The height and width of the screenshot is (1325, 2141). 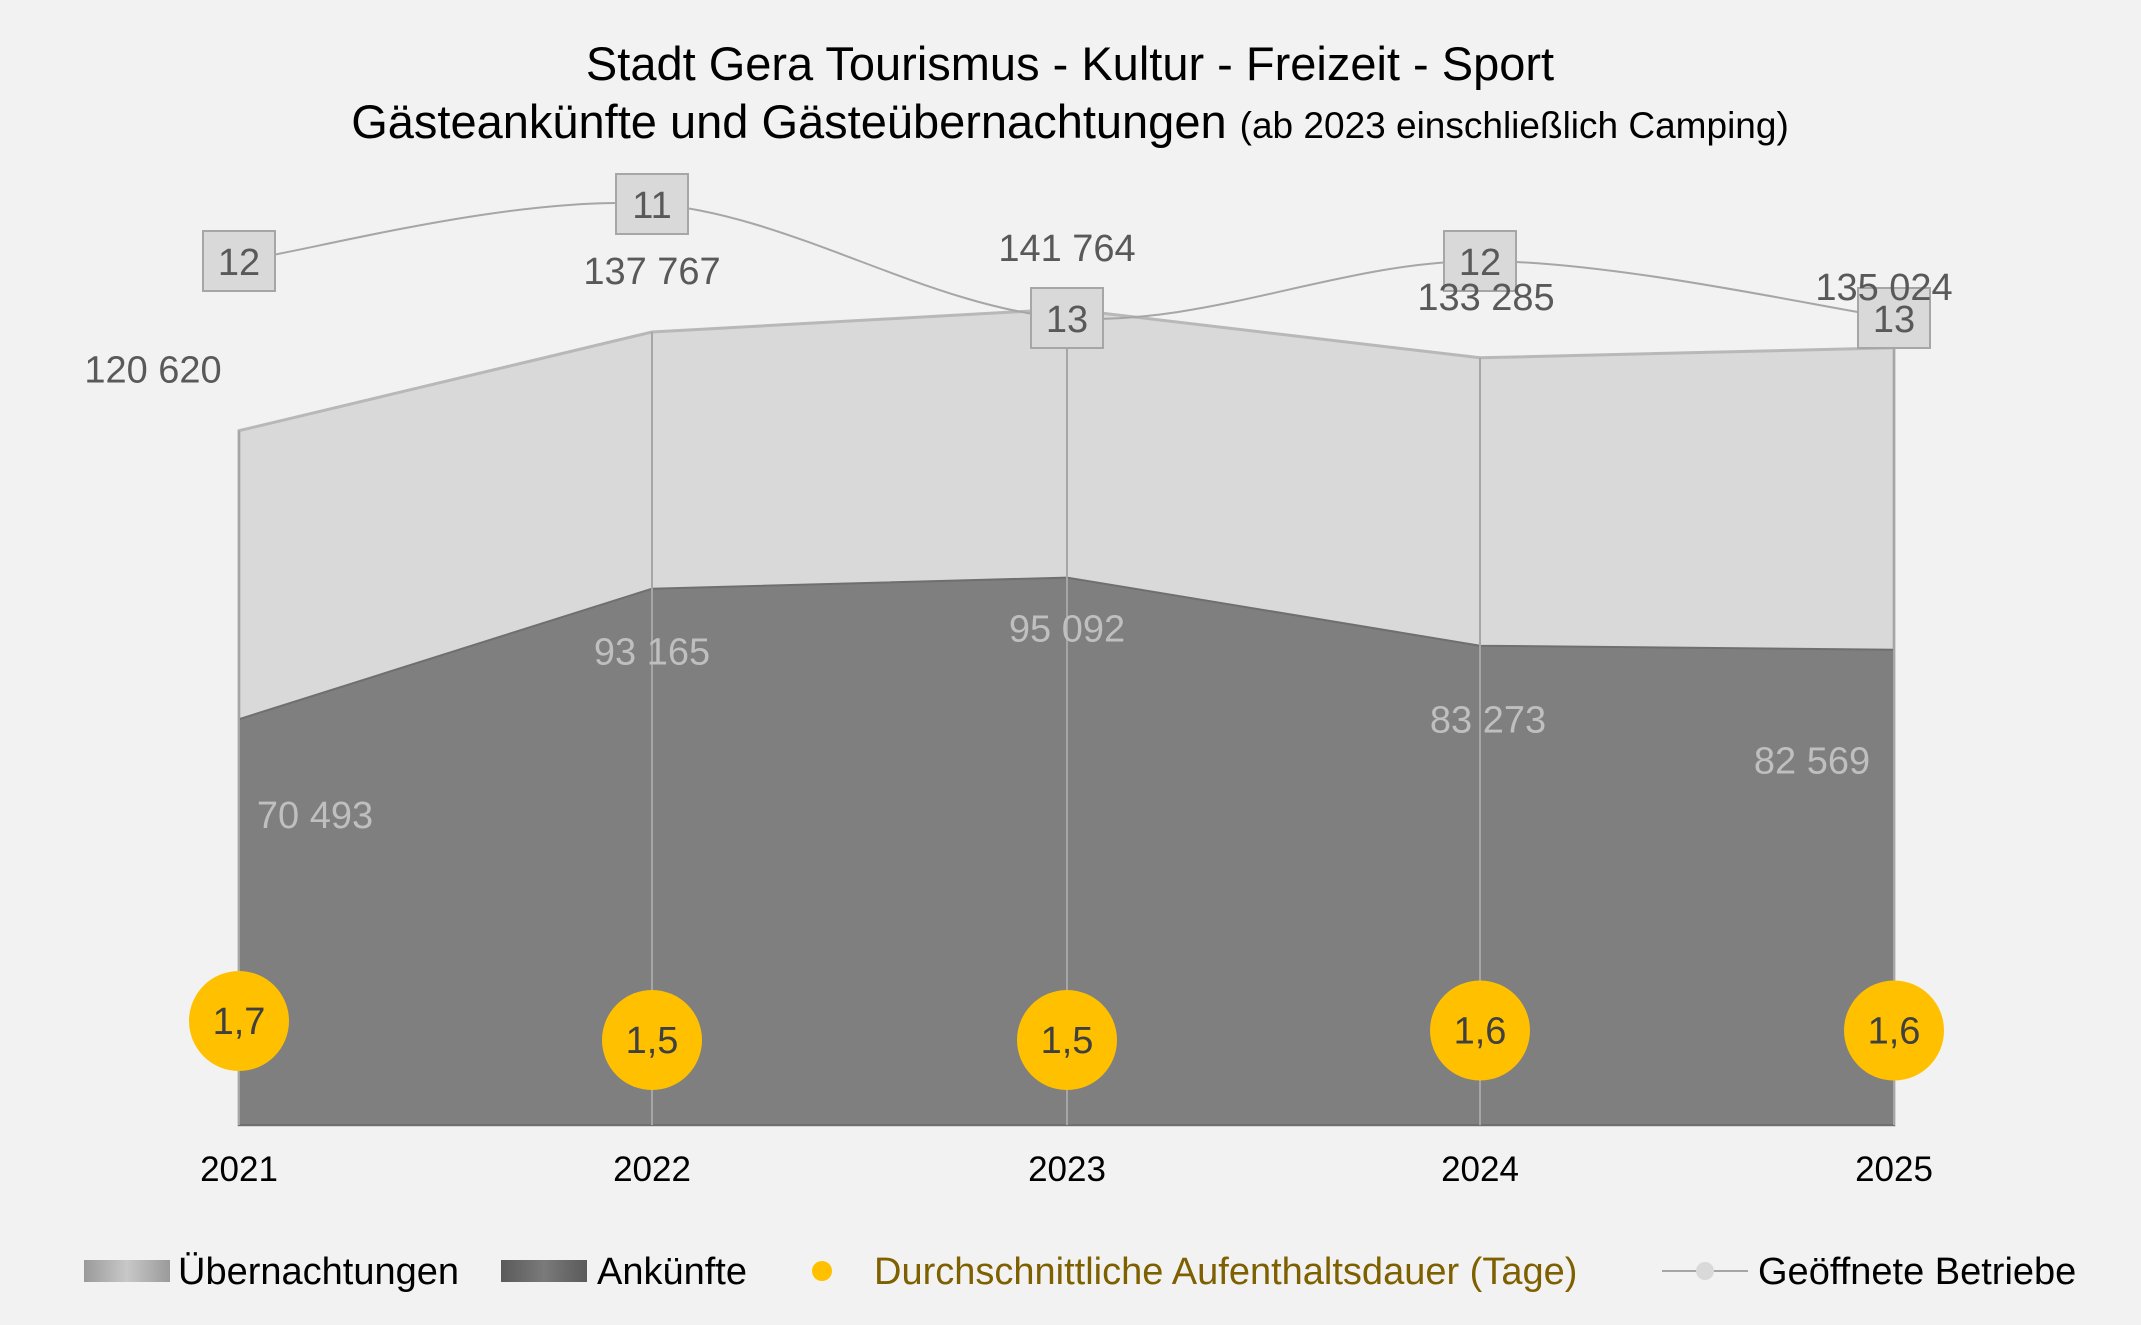 What do you see at coordinates (1812, 762) in the screenshot?
I see `ankuenfte-label-2025: 82 569` at bounding box center [1812, 762].